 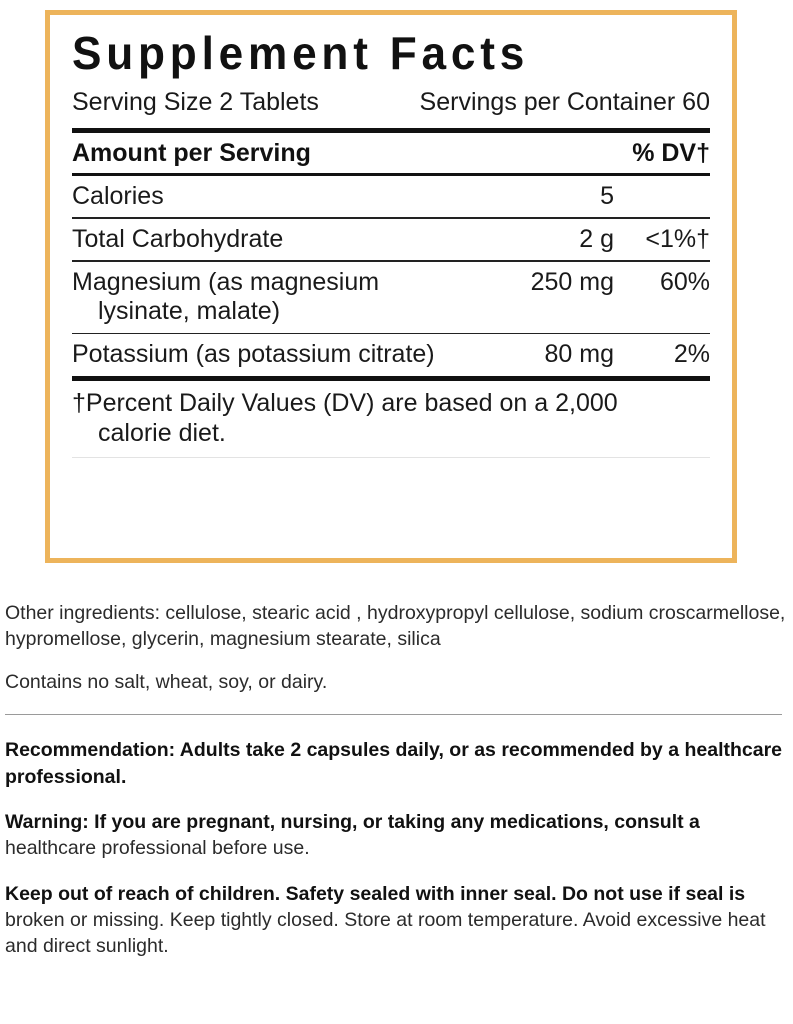 What do you see at coordinates (684, 281) in the screenshot?
I see `nutrient-dv: 60%` at bounding box center [684, 281].